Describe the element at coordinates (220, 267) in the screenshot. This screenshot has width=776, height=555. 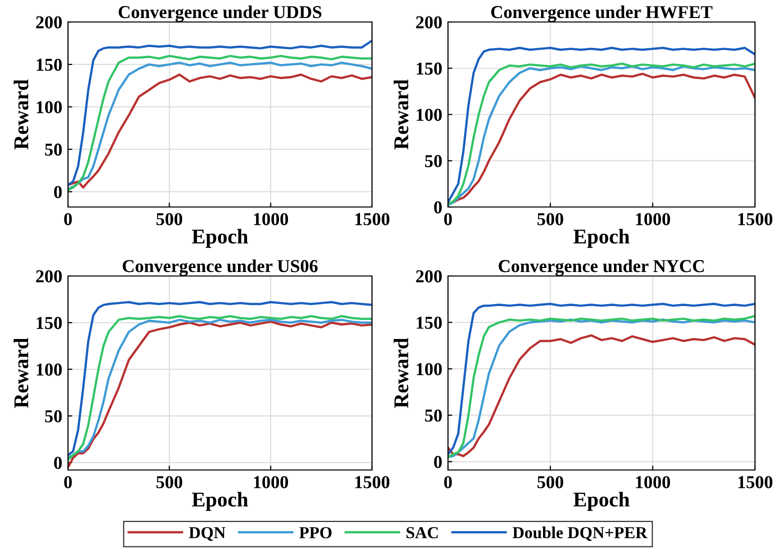
I see `chart-title: Convergence under US06` at that location.